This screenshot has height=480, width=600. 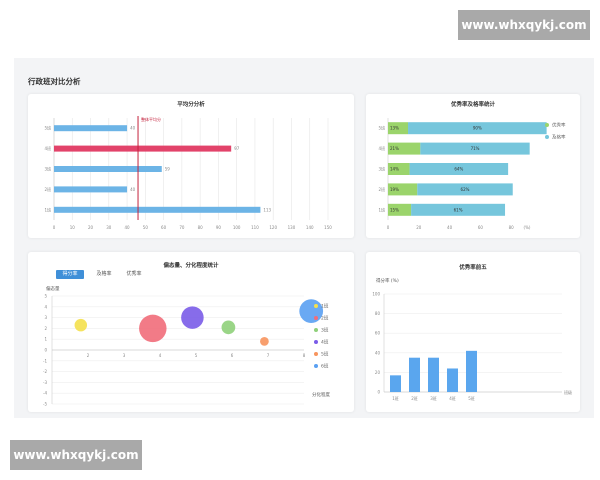 I want to click on avg-x-tick-label: 70, so click(x=182, y=227).